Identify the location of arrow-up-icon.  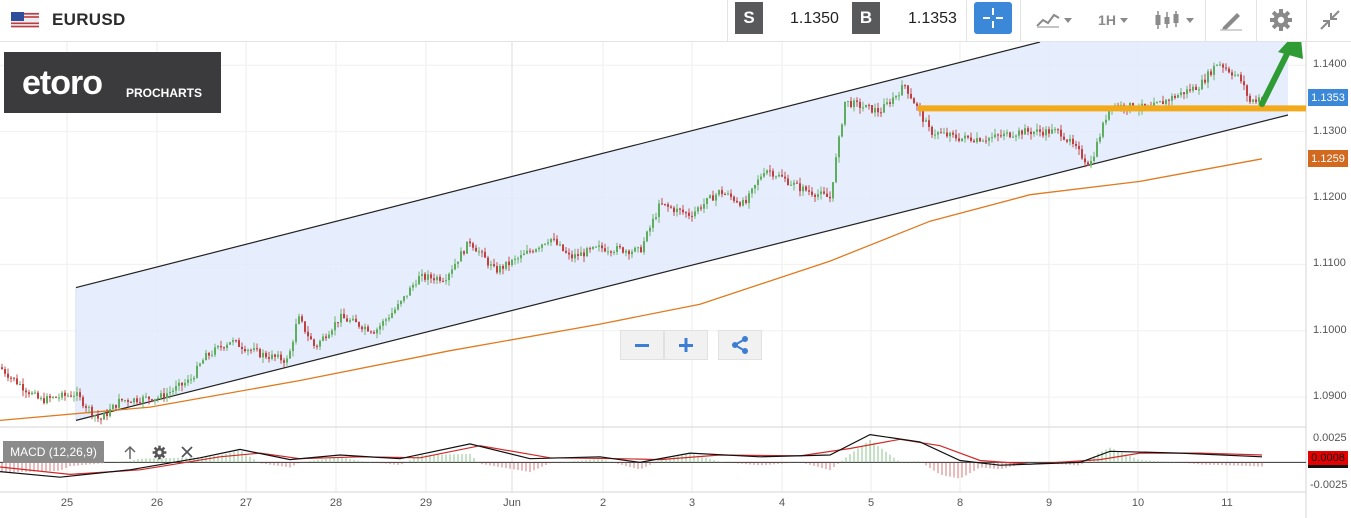
(130, 452).